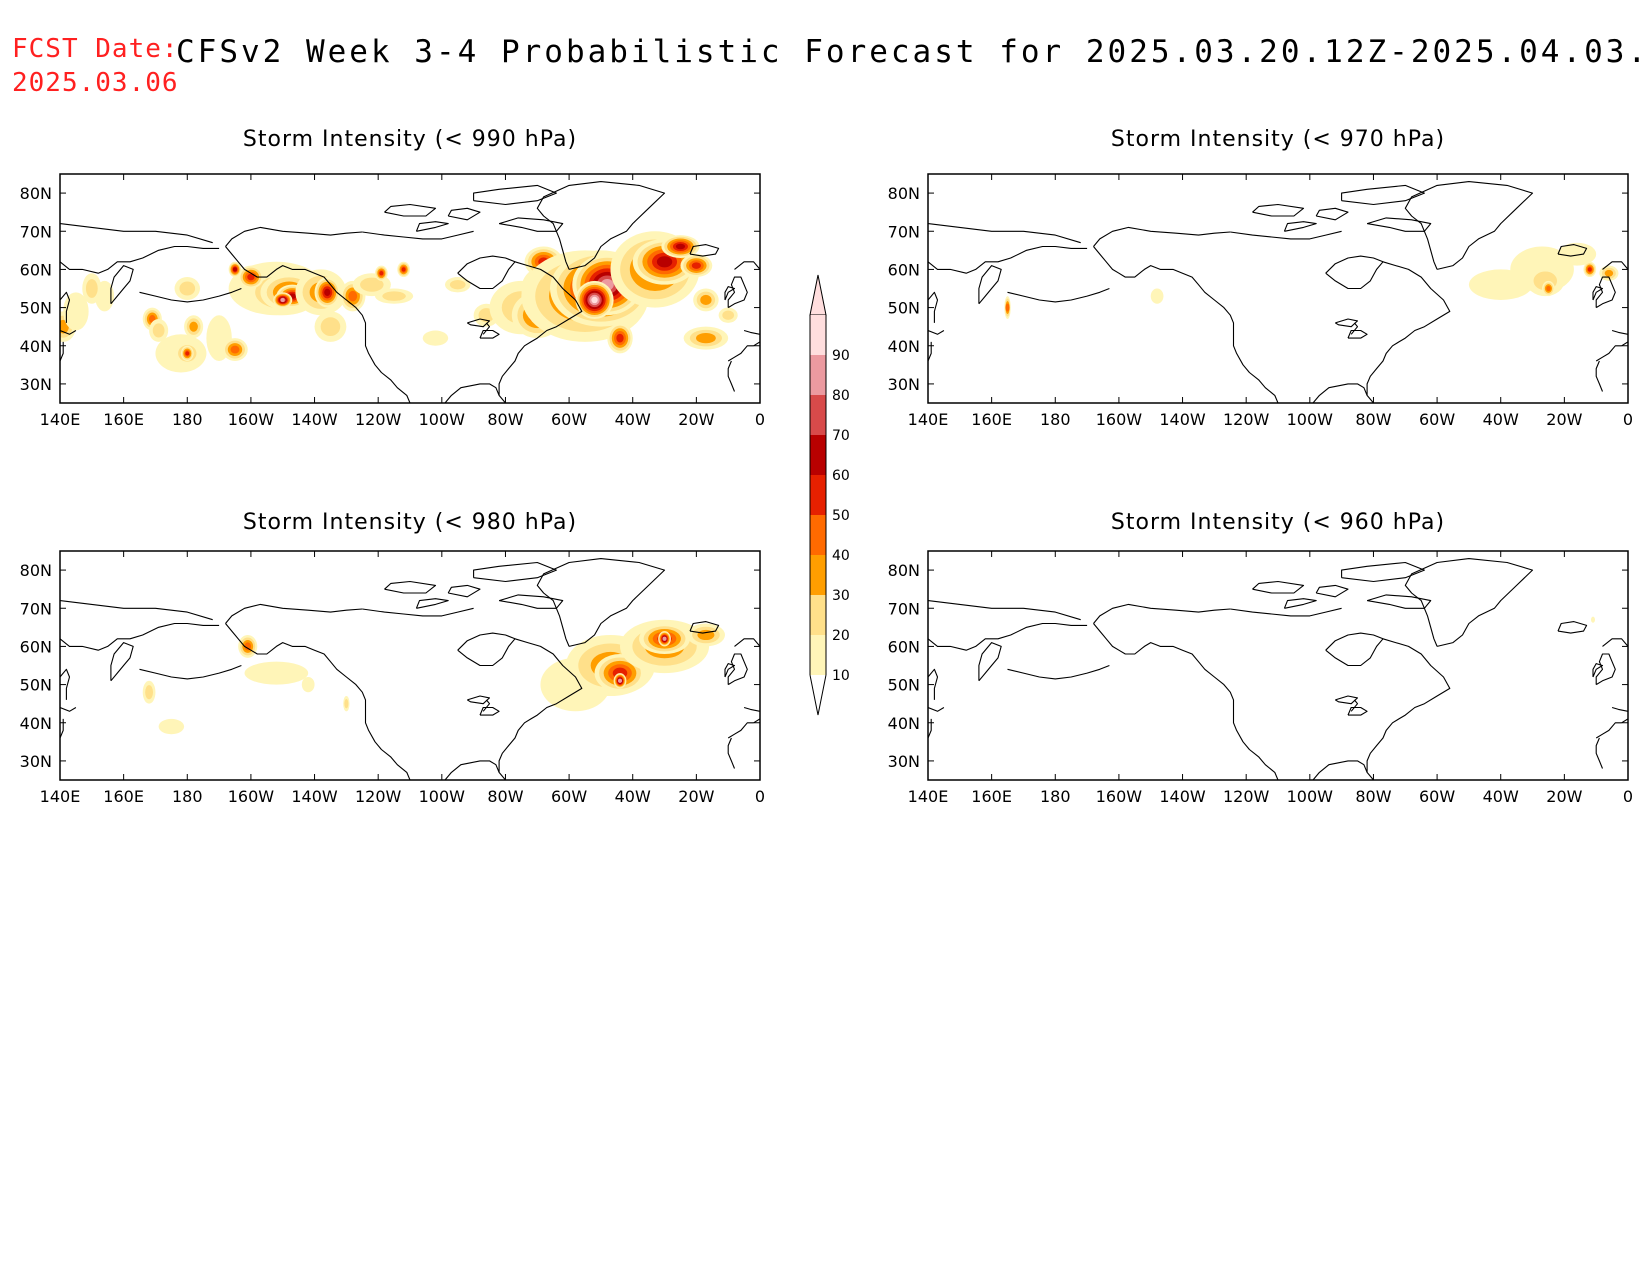 The width and height of the screenshot is (1650, 1275). What do you see at coordinates (36, 608) in the screenshot?
I see `y-tick-label: 70N` at bounding box center [36, 608].